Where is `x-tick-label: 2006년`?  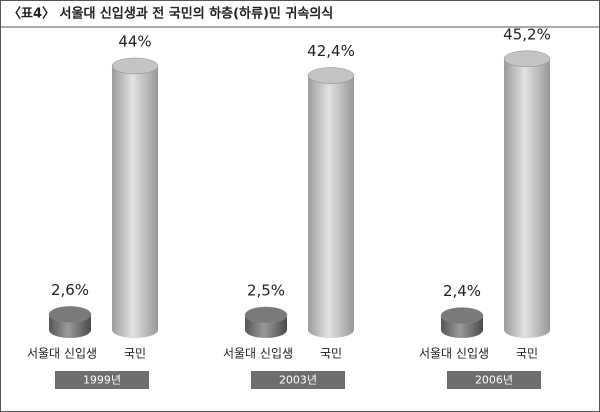 x-tick-label: 2006년 is located at coordinates (494, 380).